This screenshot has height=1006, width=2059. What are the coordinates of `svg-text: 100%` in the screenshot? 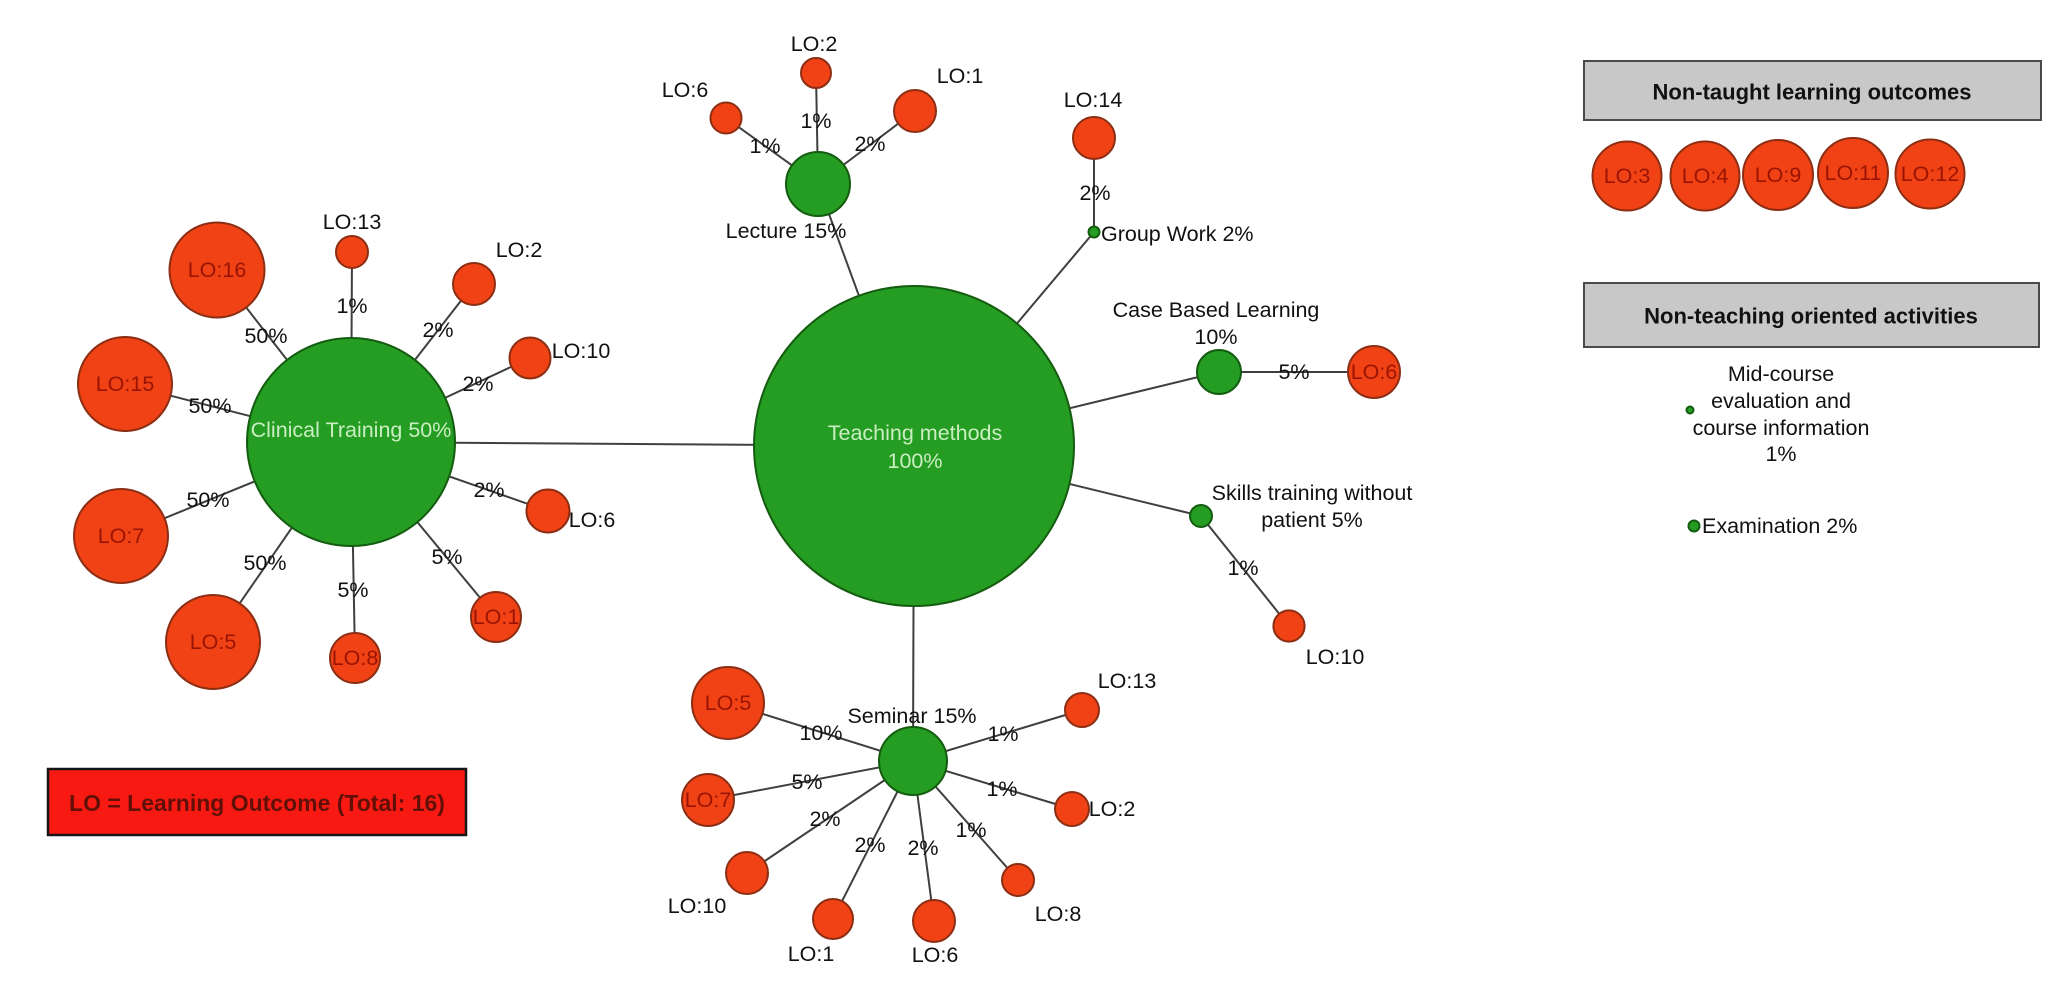 It's located at (915, 461).